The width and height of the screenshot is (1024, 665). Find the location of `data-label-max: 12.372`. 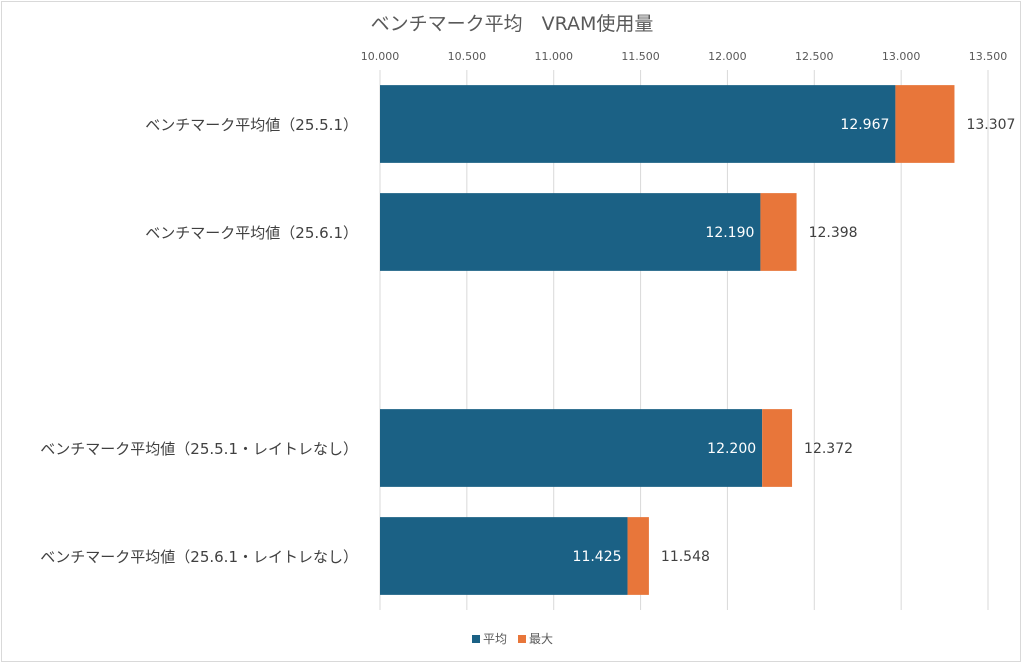

data-label-max: 12.372 is located at coordinates (828, 449).